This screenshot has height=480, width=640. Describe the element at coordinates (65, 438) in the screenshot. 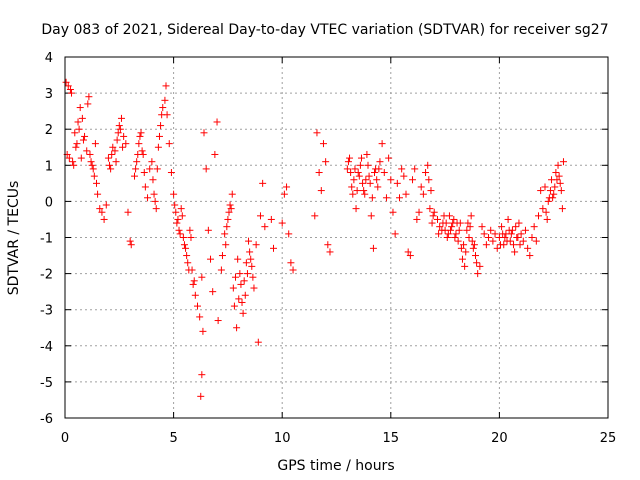

I see `x-tick-label: 0` at that location.